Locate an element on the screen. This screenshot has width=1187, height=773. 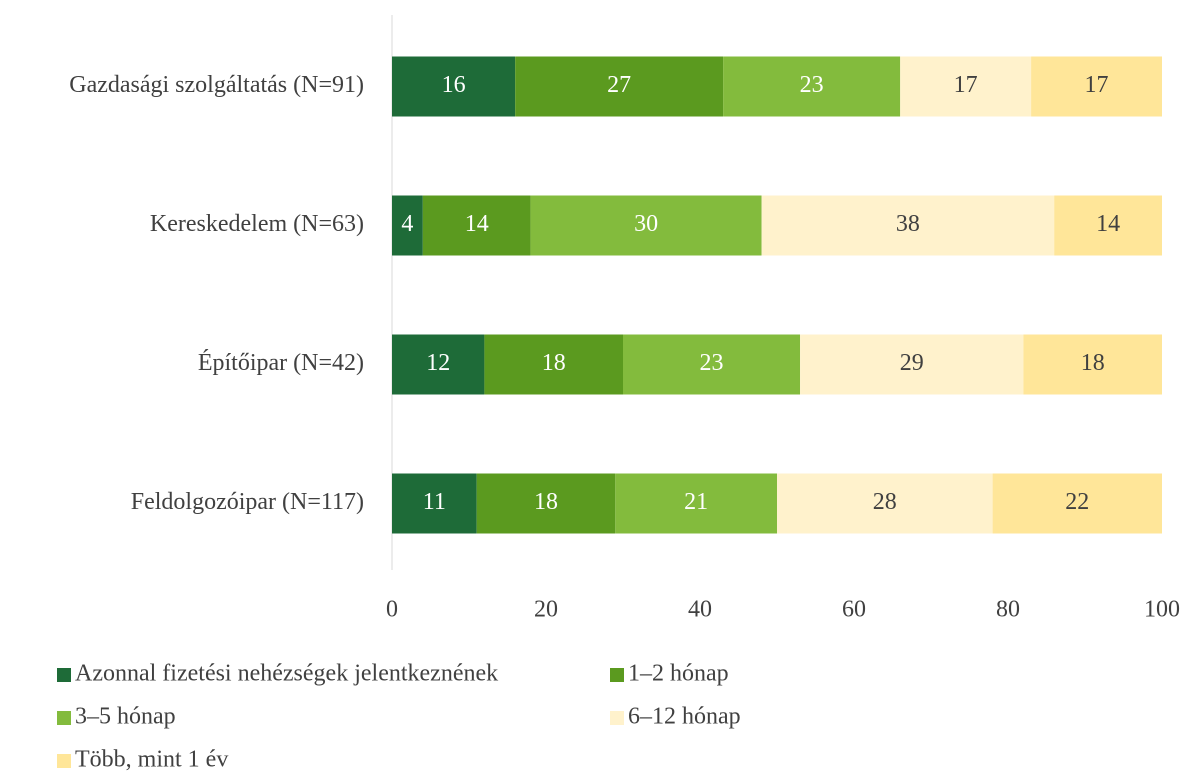
y-tick-label: Feldolgozóipar (N=117) is located at coordinates (247, 502).